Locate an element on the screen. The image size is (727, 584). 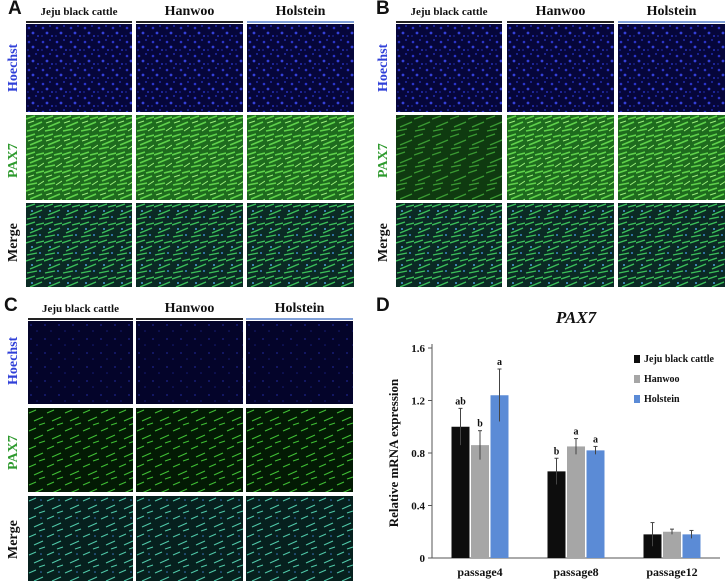
image-hoechst-holstein-a is located at coordinates (300, 68).